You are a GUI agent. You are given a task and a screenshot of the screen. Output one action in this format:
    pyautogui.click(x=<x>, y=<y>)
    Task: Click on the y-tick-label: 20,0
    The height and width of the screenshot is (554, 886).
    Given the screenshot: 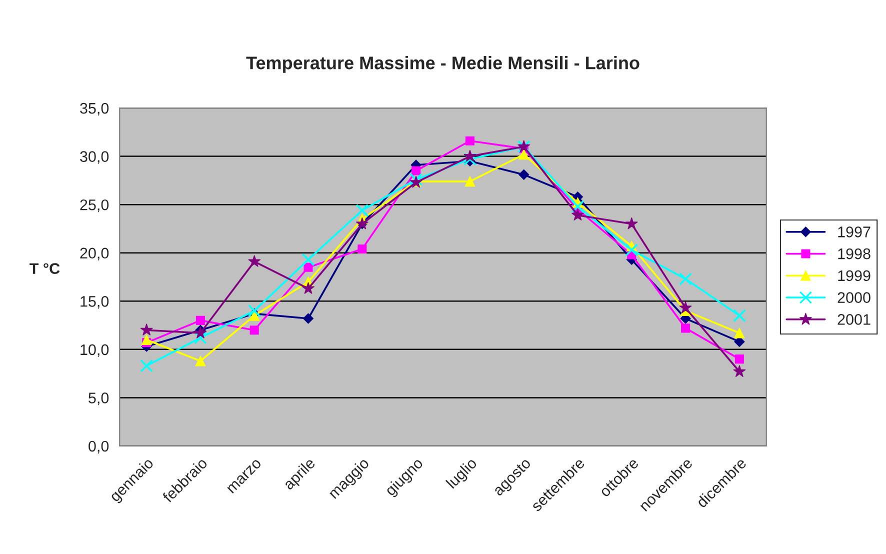 What is the action you would take?
    pyautogui.click(x=94, y=254)
    